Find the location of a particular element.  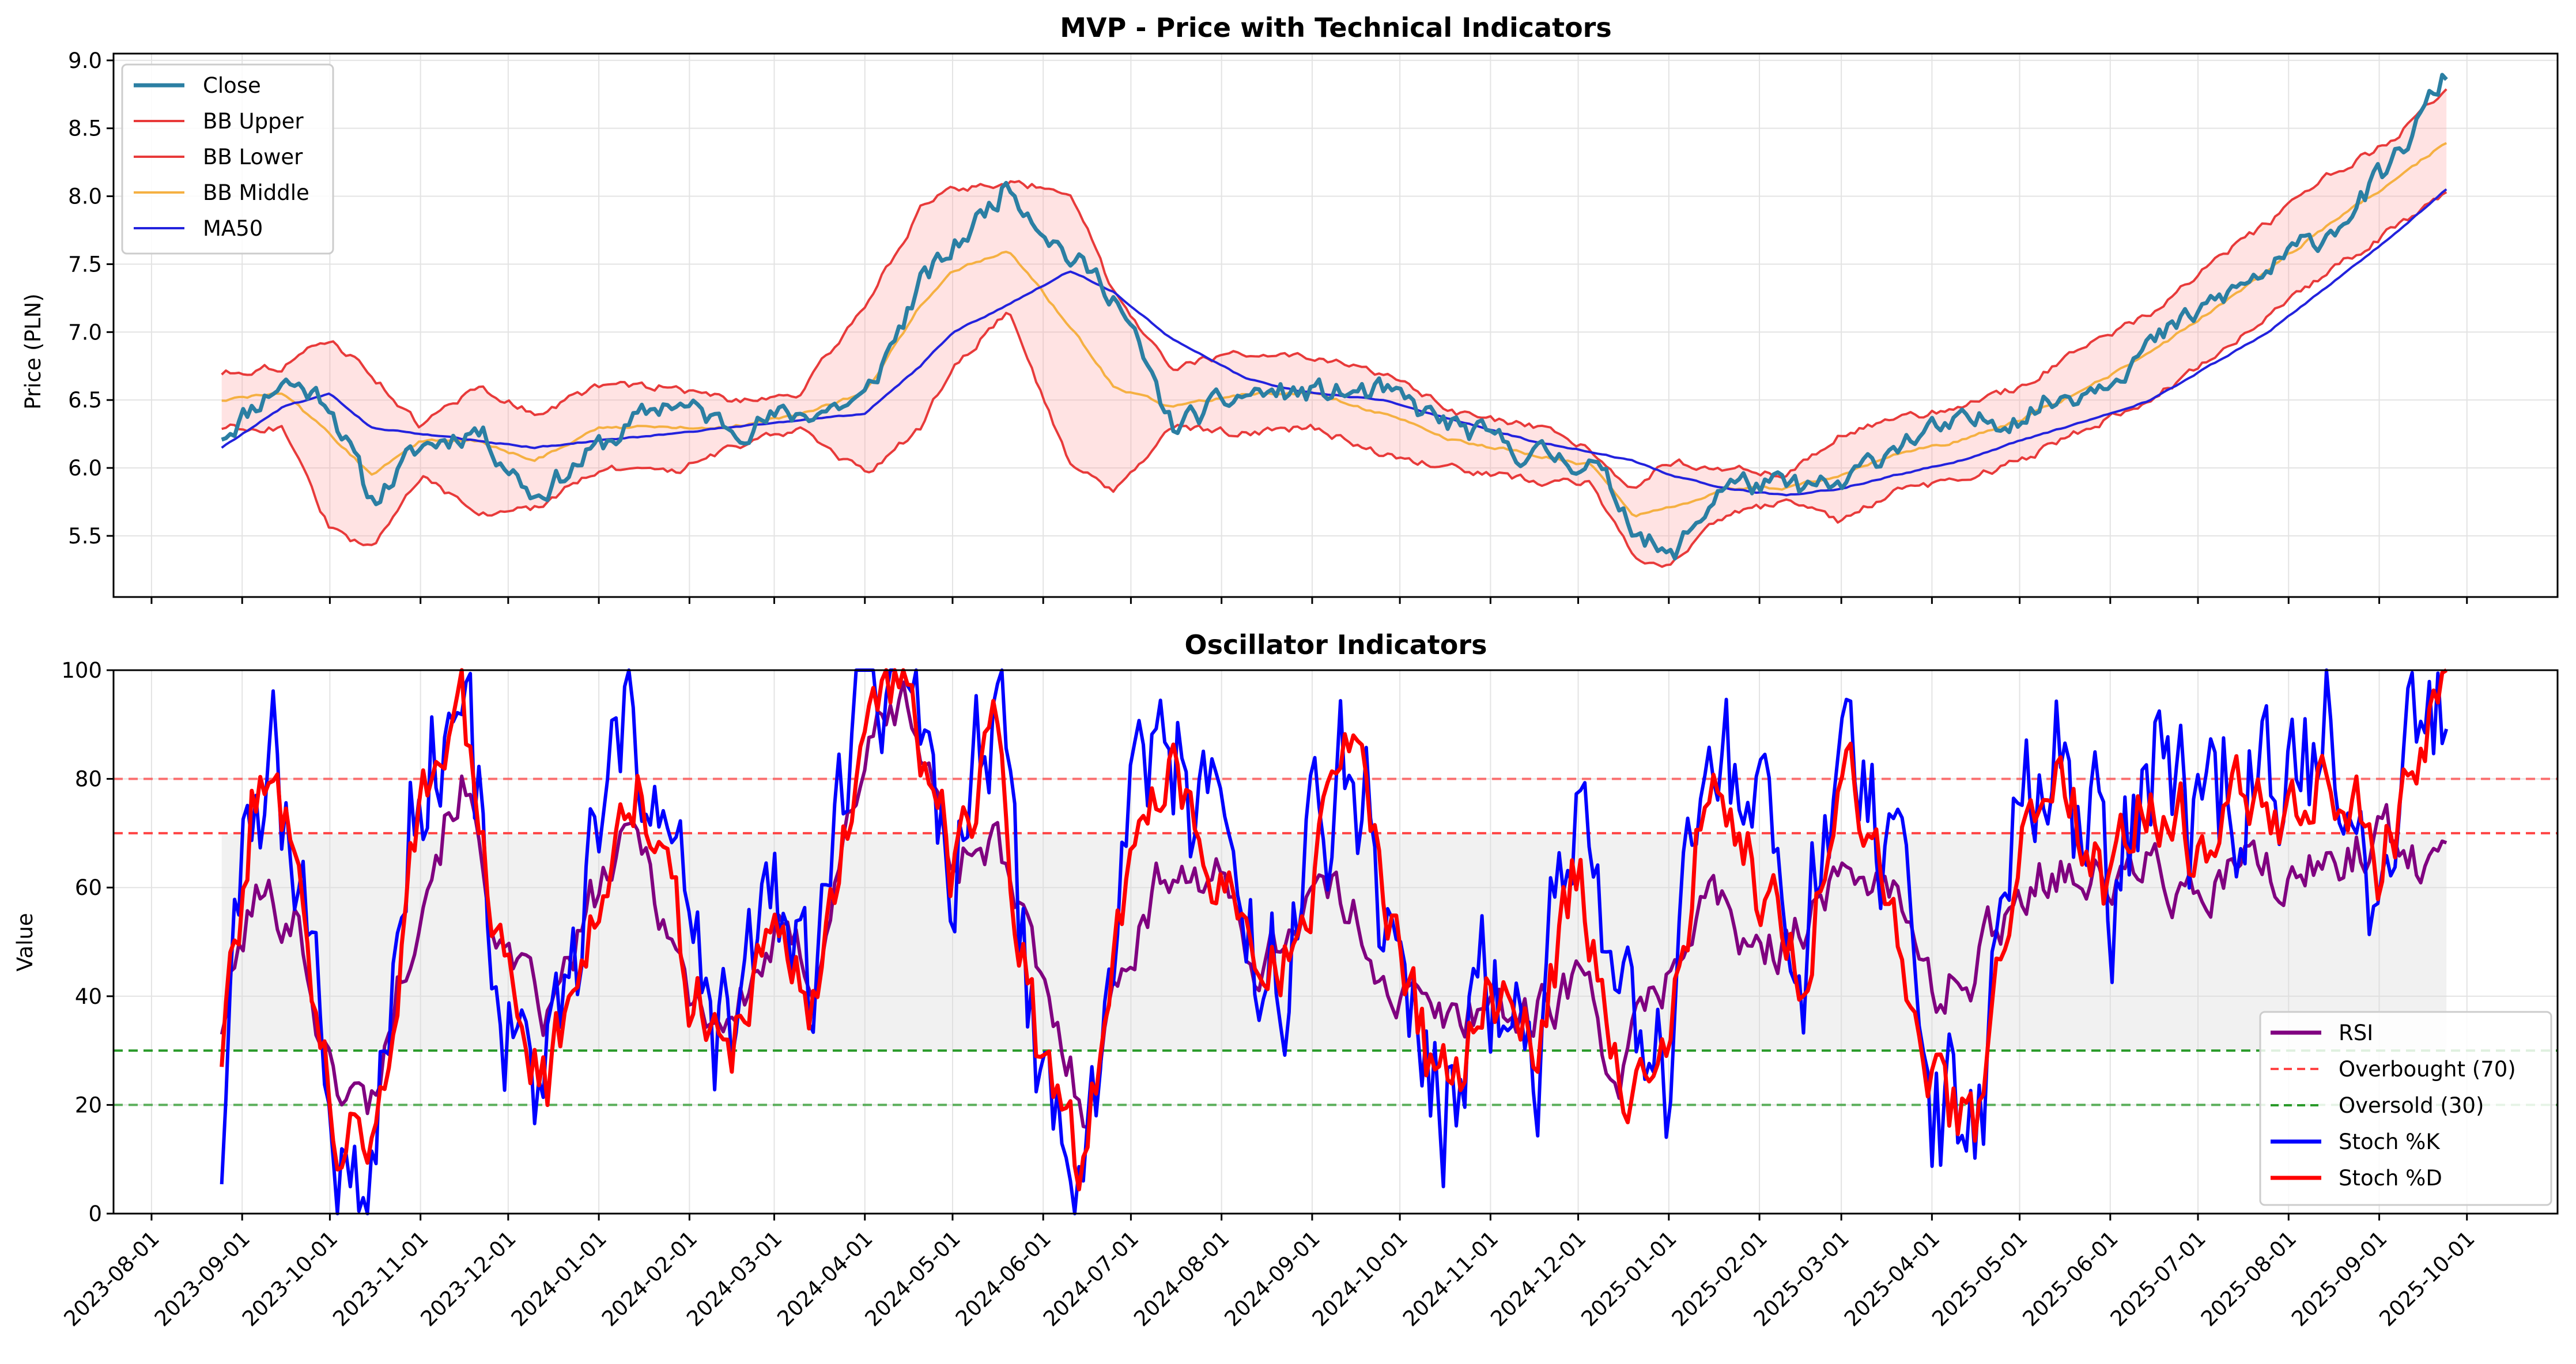

legend-item-ma50: MA50 is located at coordinates (198, 228).